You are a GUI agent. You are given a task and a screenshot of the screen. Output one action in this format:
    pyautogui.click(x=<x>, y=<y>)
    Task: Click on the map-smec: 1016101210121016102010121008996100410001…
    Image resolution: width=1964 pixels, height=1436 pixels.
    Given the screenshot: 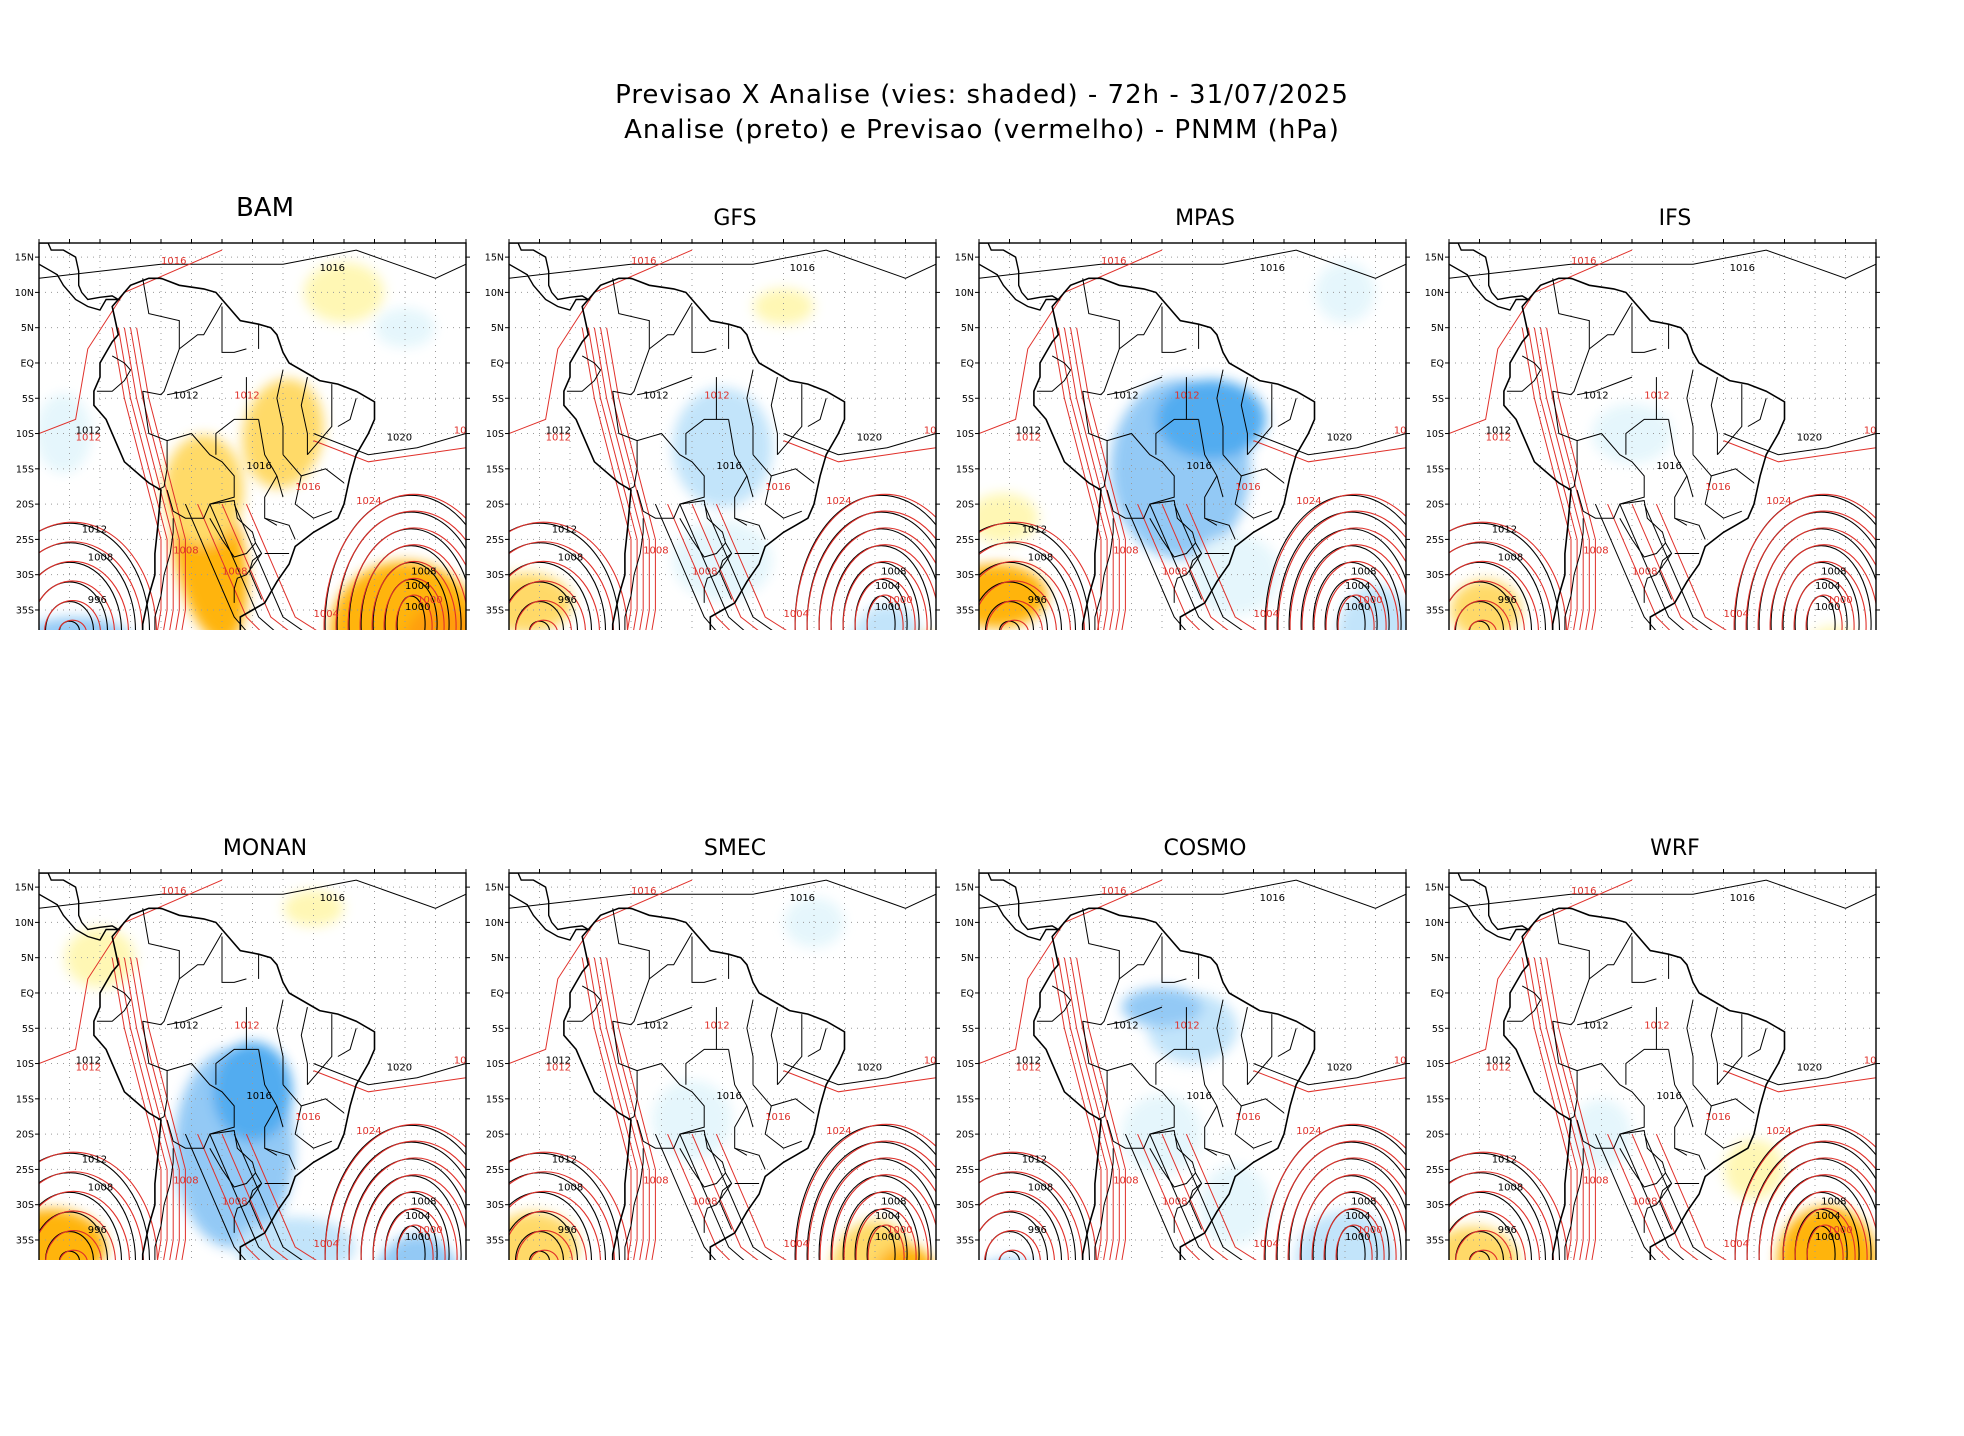 What is the action you would take?
    pyautogui.click(x=712, y=1064)
    